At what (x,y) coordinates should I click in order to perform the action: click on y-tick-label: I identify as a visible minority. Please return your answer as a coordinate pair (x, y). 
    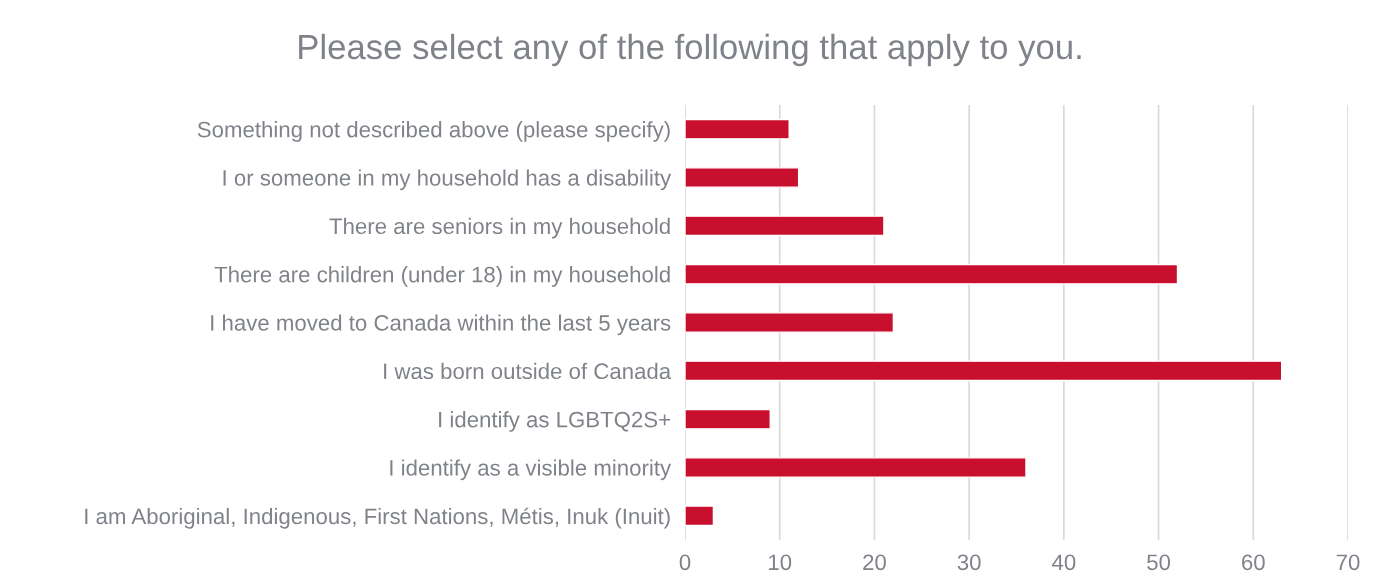
    Looking at the image, I should click on (531, 470).